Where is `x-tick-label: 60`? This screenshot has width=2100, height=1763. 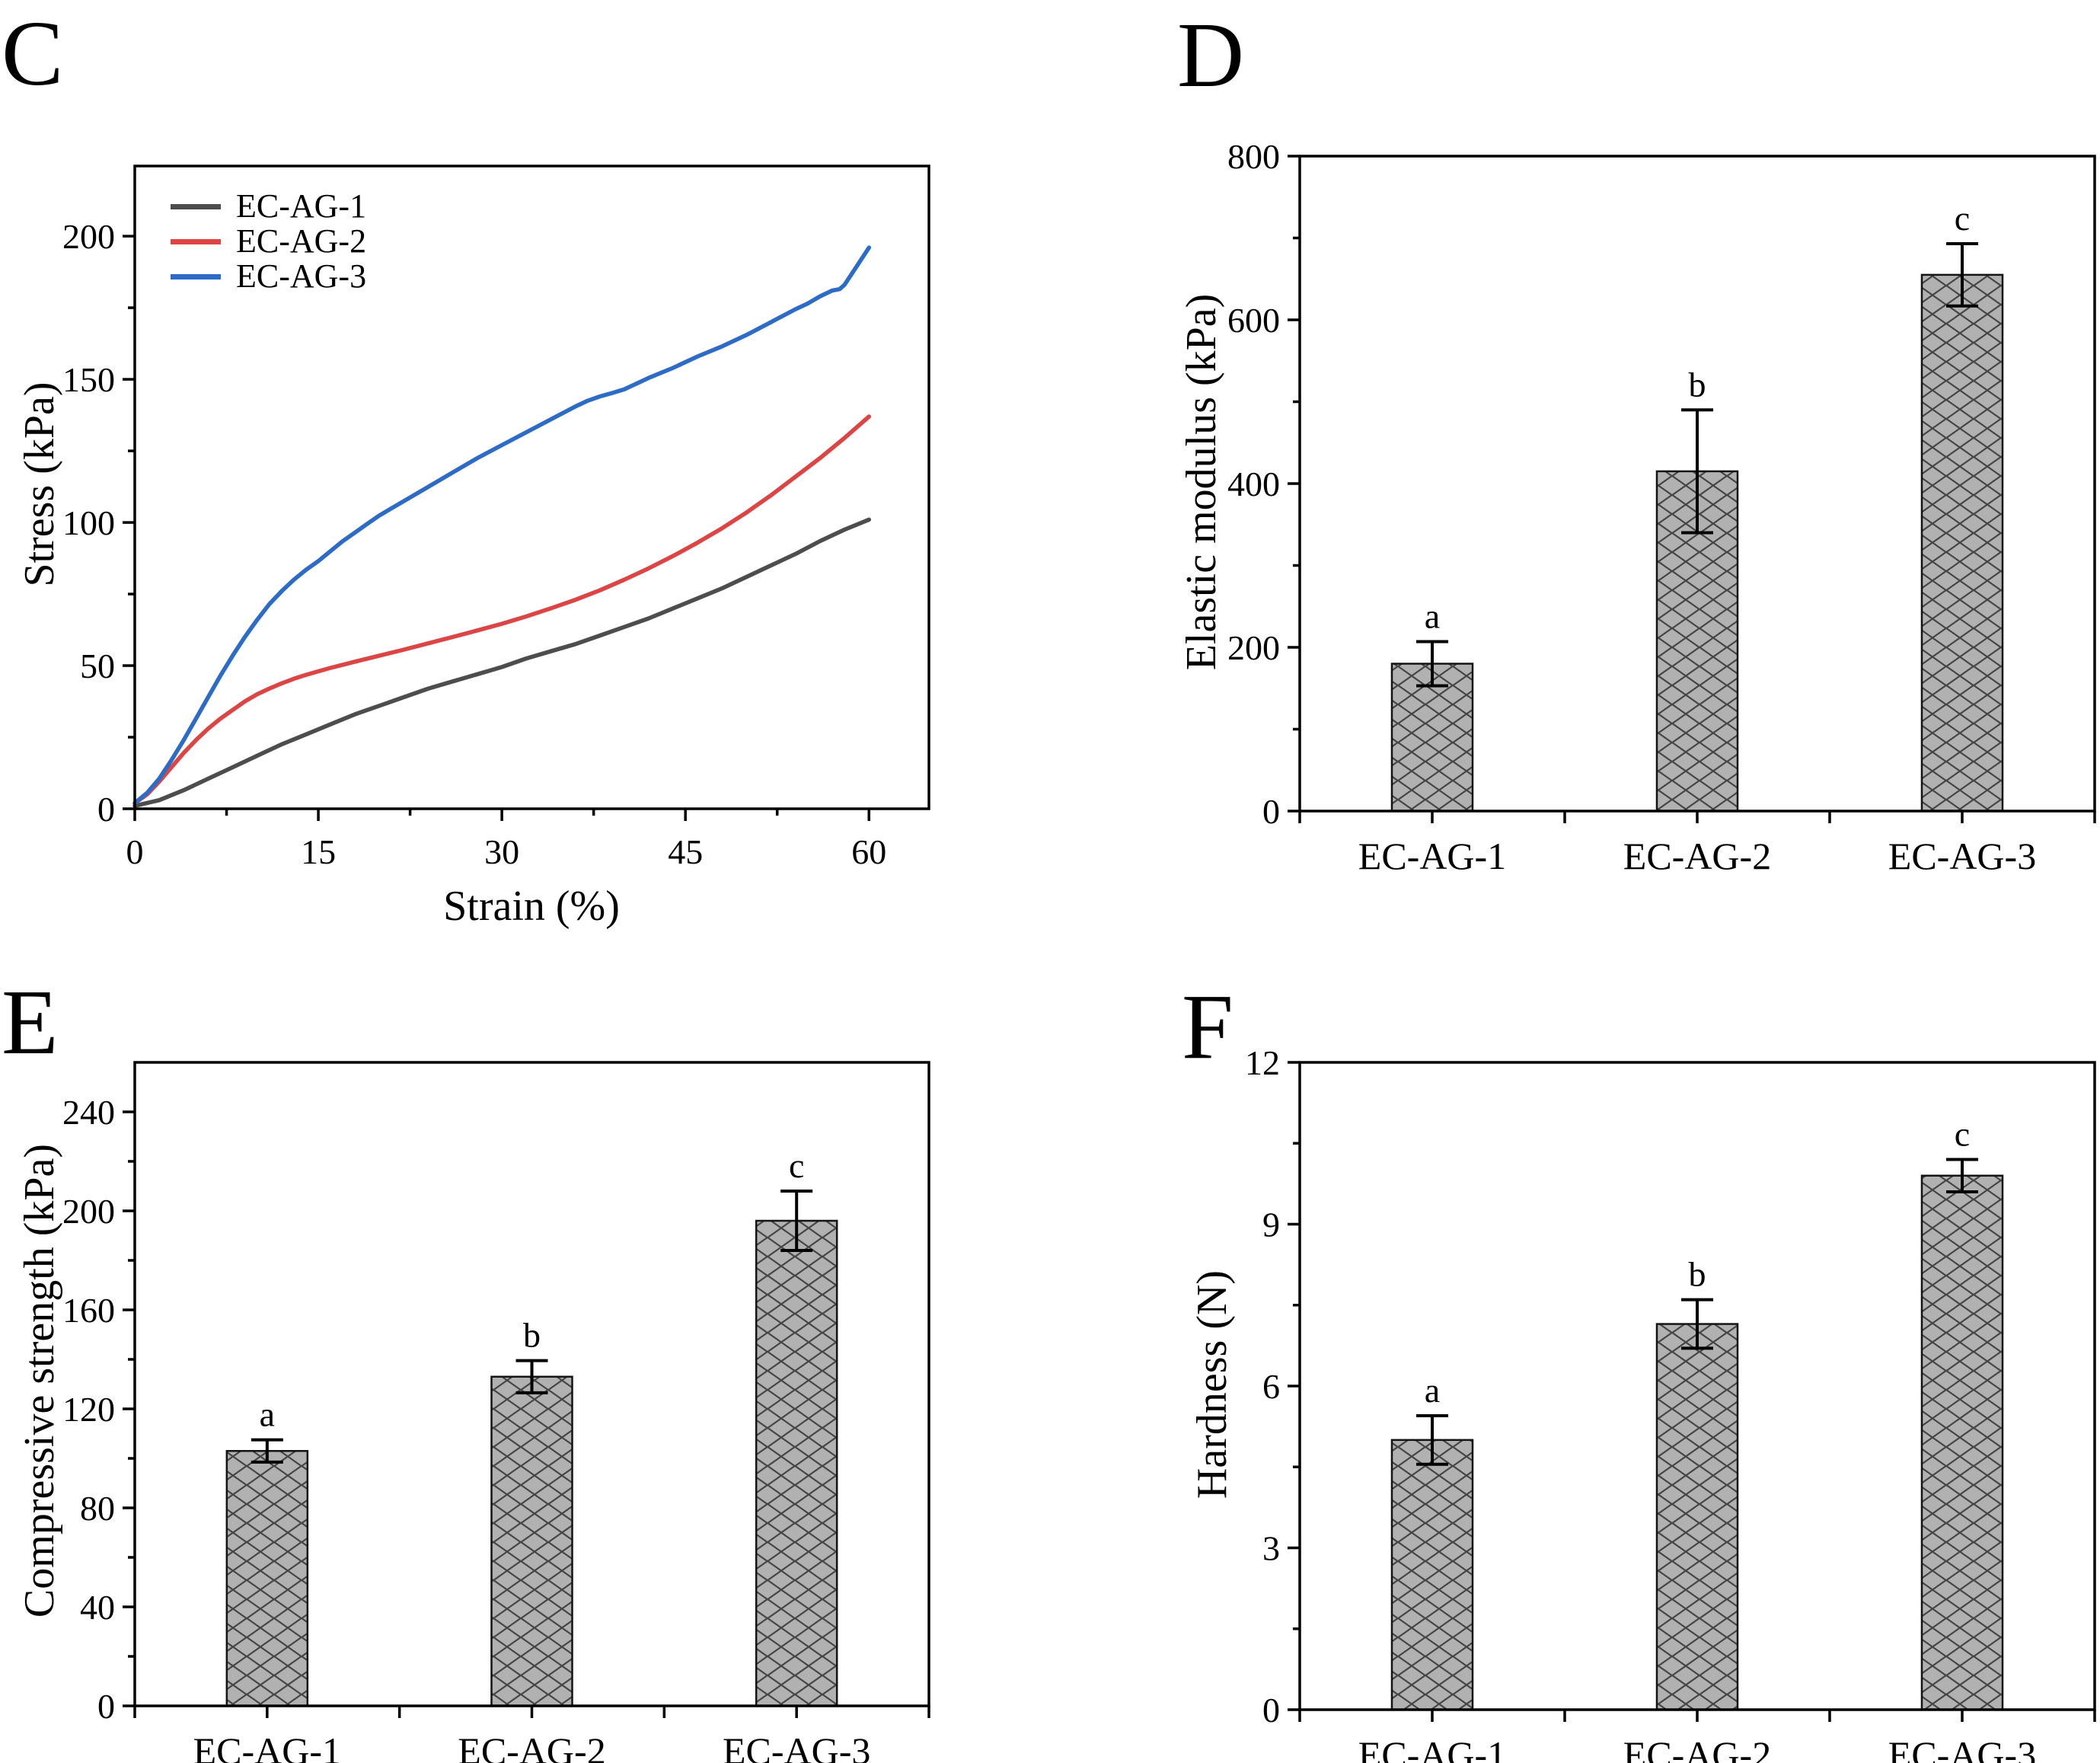
x-tick-label: 60 is located at coordinates (868, 851).